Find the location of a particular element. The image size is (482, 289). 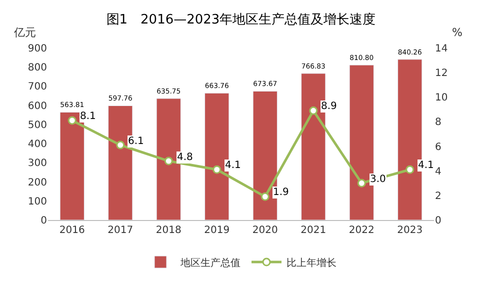

x-tick-label: 2018 is located at coordinates (169, 230).